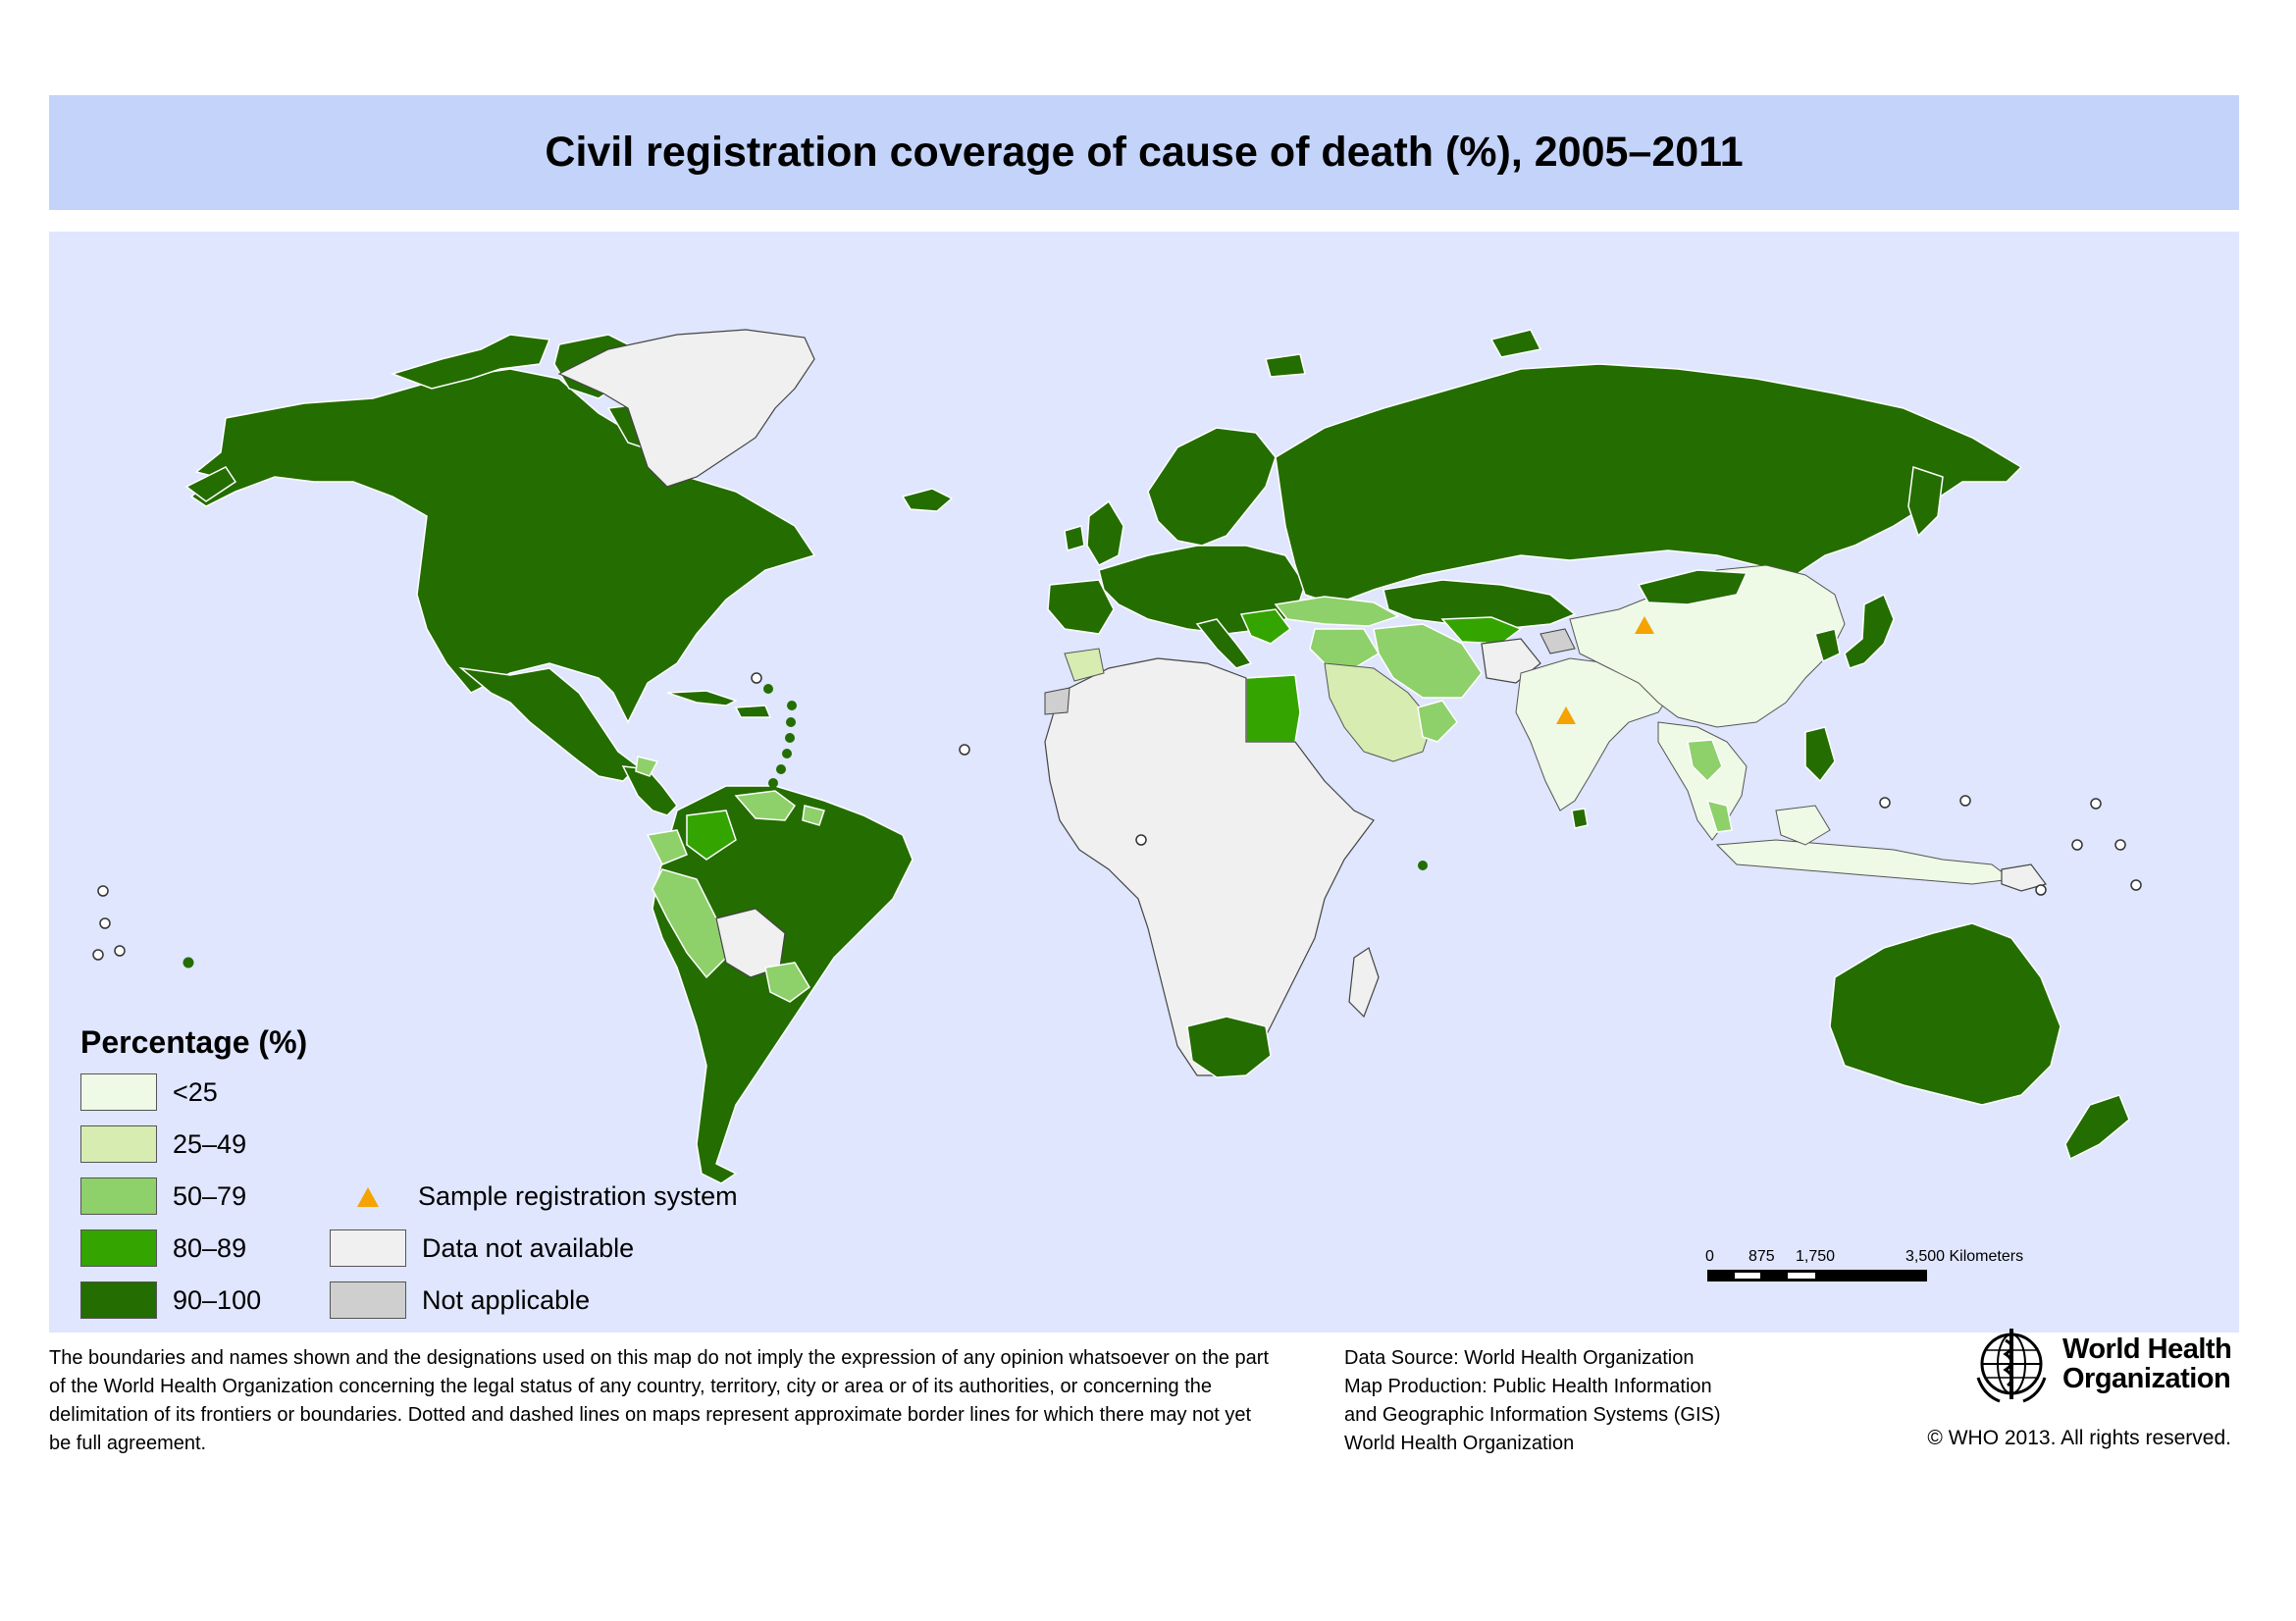  I want to click on legend-item-25-49: 25–49, so click(163, 1144).